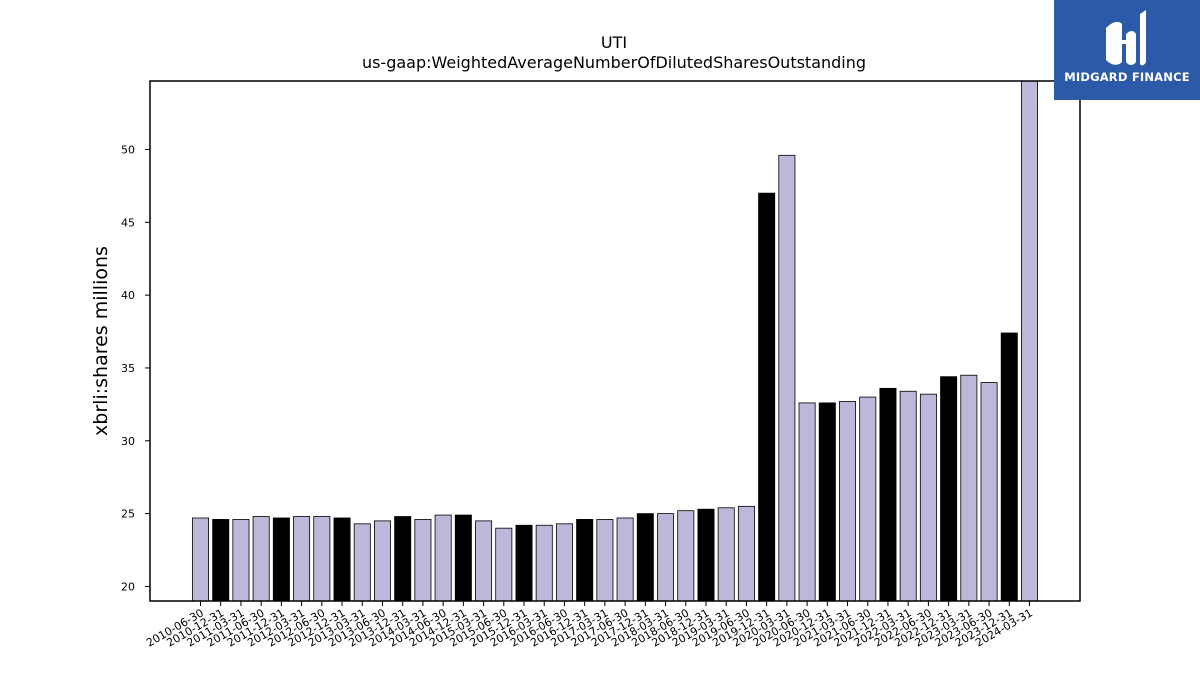  I want to click on brand-logo: MIDGARD FINANCE, so click(1127, 50).